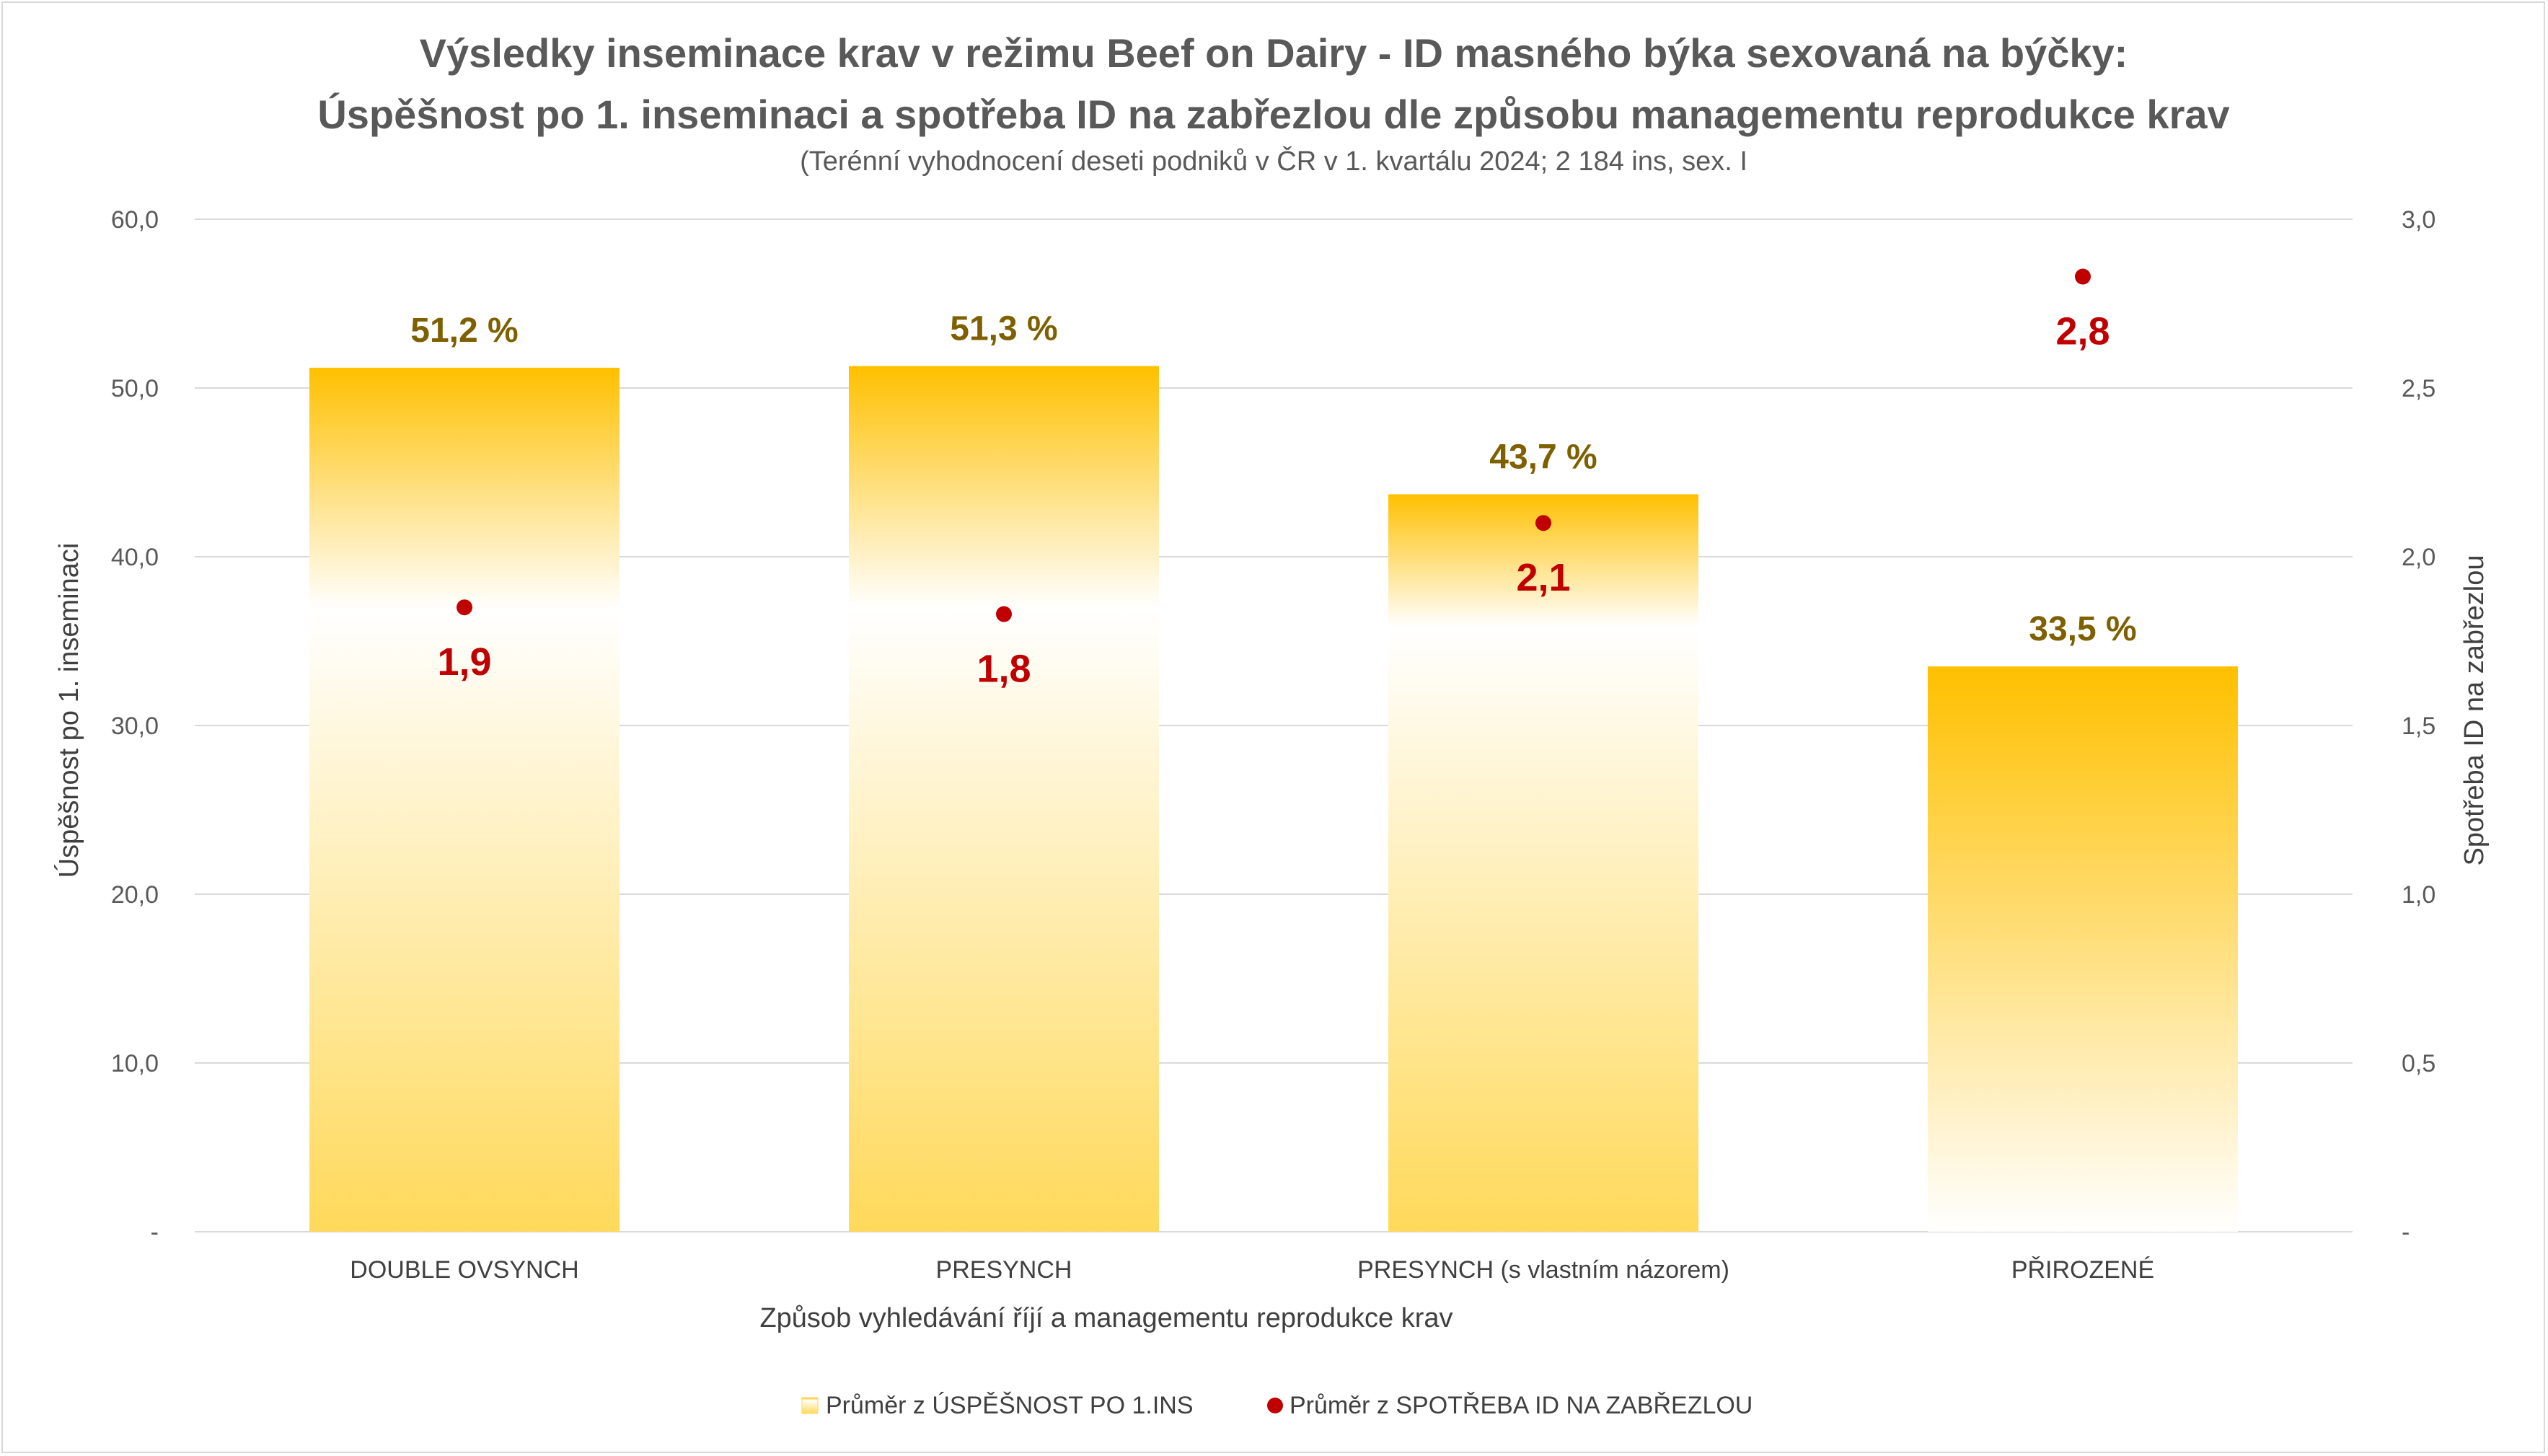  I want to click on y-tick-label: 40,0, so click(135, 557).